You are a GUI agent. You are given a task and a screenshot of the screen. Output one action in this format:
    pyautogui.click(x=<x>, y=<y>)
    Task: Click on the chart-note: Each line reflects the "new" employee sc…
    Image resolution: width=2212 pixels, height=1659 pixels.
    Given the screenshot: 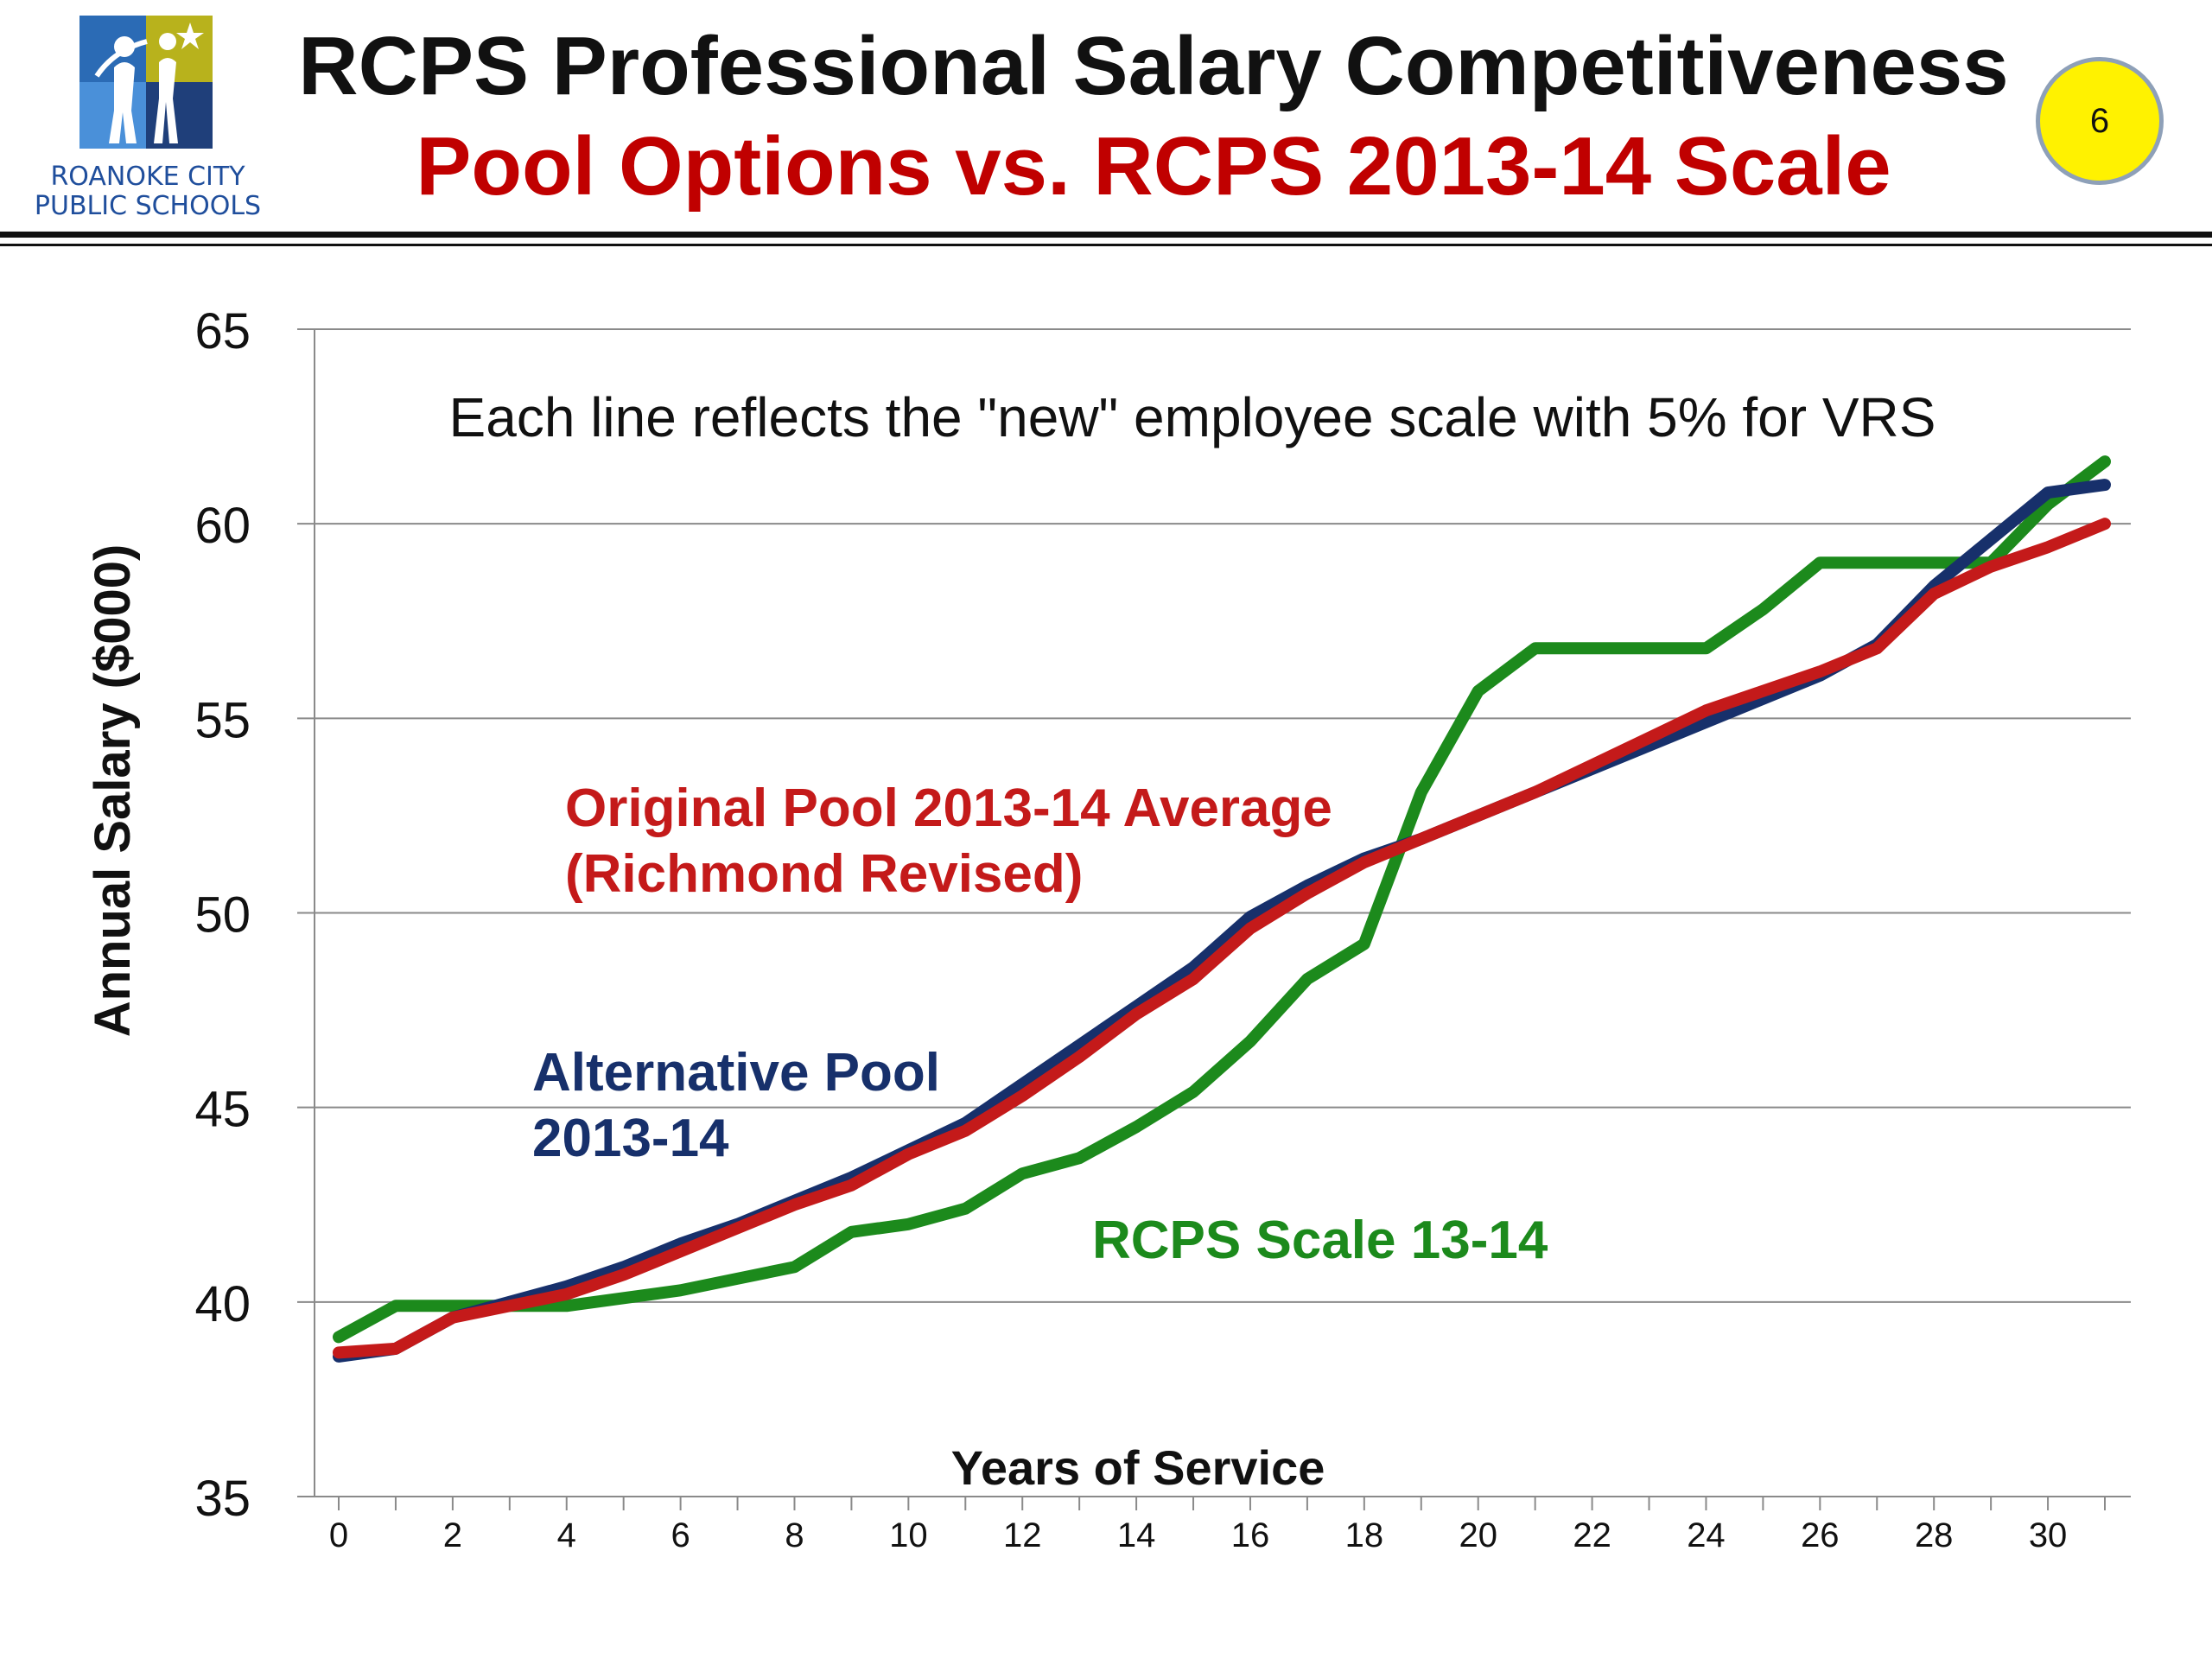 What is the action you would take?
    pyautogui.click(x=1192, y=417)
    